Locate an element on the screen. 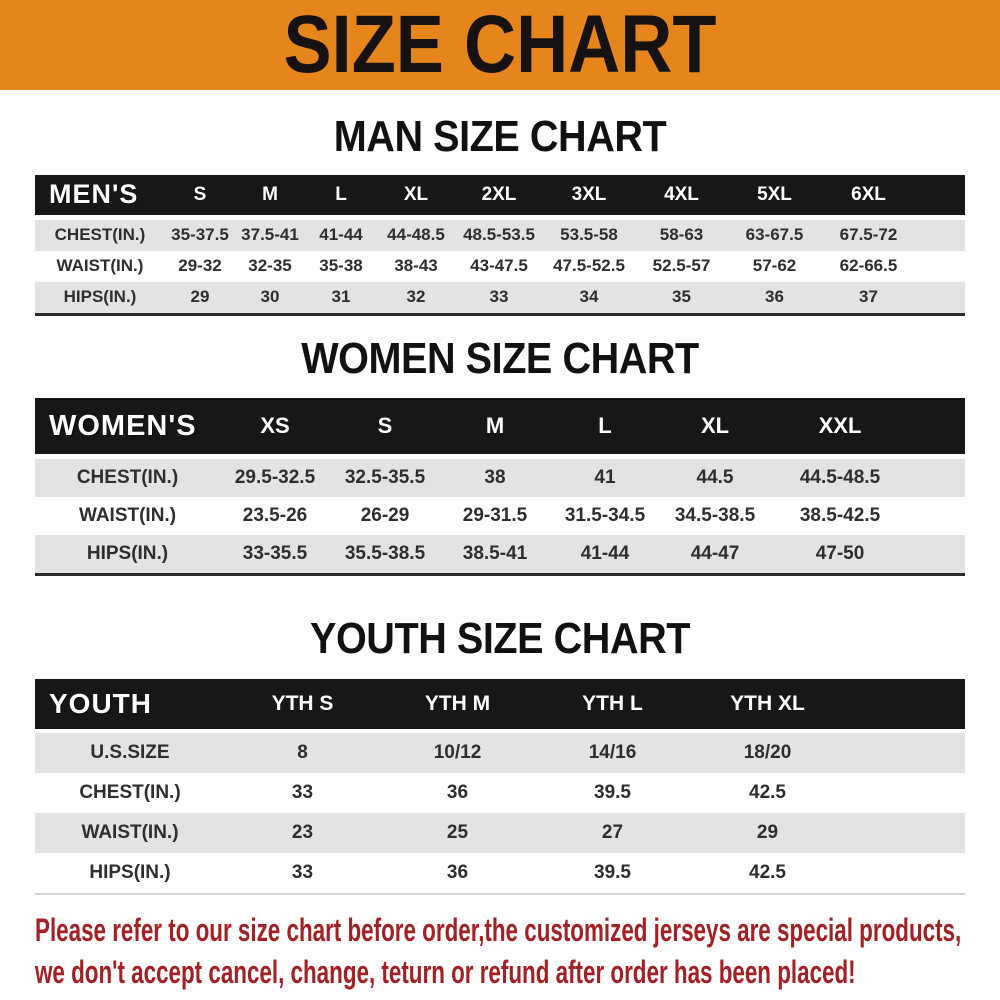 The height and width of the screenshot is (1000, 1000). cell: 34.5-38.5 is located at coordinates (715, 516).